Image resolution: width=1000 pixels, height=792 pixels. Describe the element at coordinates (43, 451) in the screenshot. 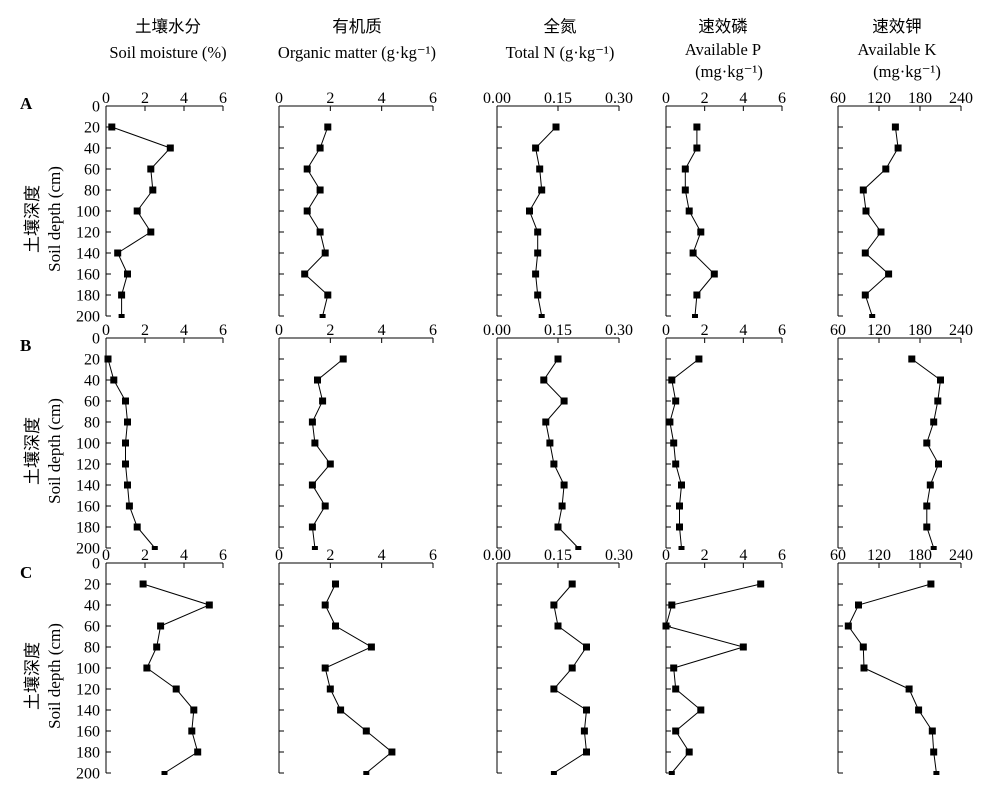

I see `y-axis-title-b: 土壤深度 Soil depth (cm)` at that location.